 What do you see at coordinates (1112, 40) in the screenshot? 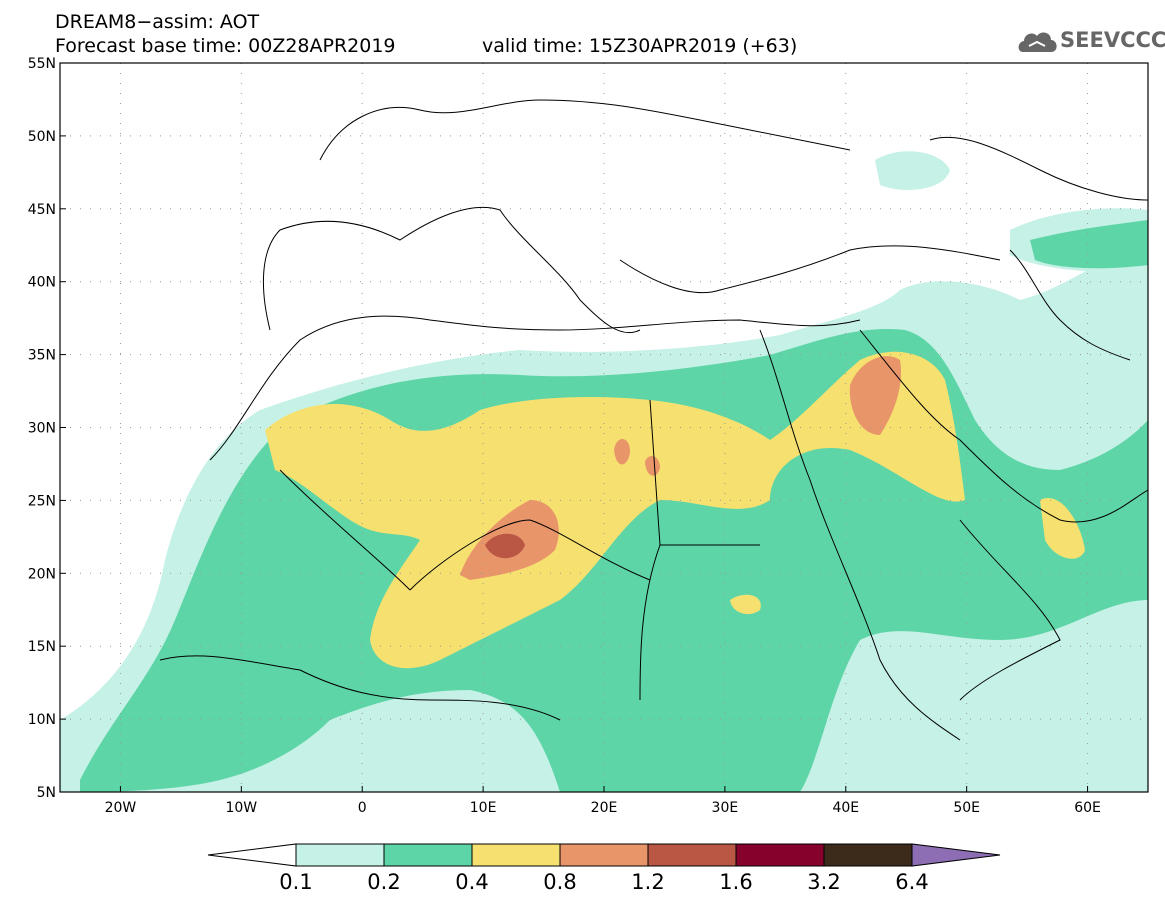
I see `seevccc-logo-text: SEEVCCC` at bounding box center [1112, 40].